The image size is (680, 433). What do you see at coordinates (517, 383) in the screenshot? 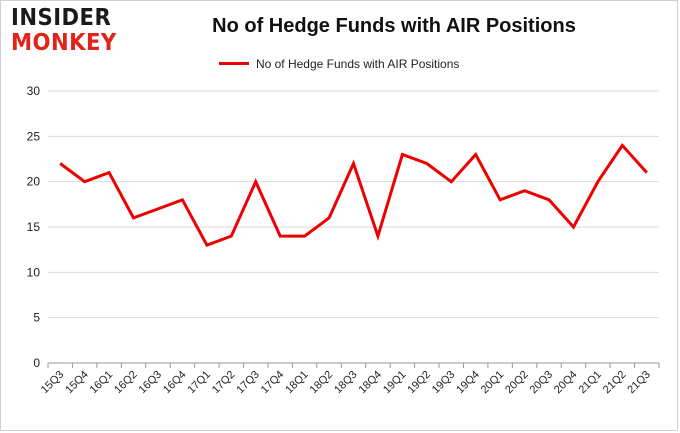
I see `x-tick-label: 20Q2` at bounding box center [517, 383].